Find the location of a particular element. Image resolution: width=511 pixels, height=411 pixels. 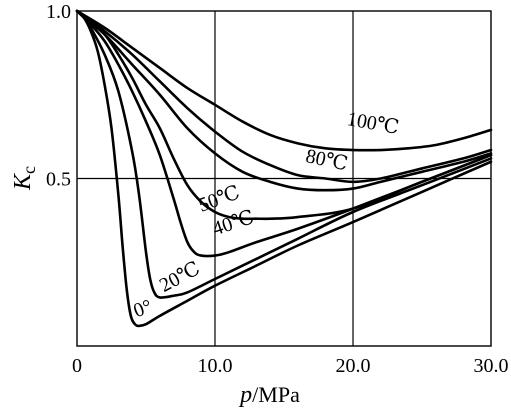

x-tick-label: 10.0 is located at coordinates (215, 366).